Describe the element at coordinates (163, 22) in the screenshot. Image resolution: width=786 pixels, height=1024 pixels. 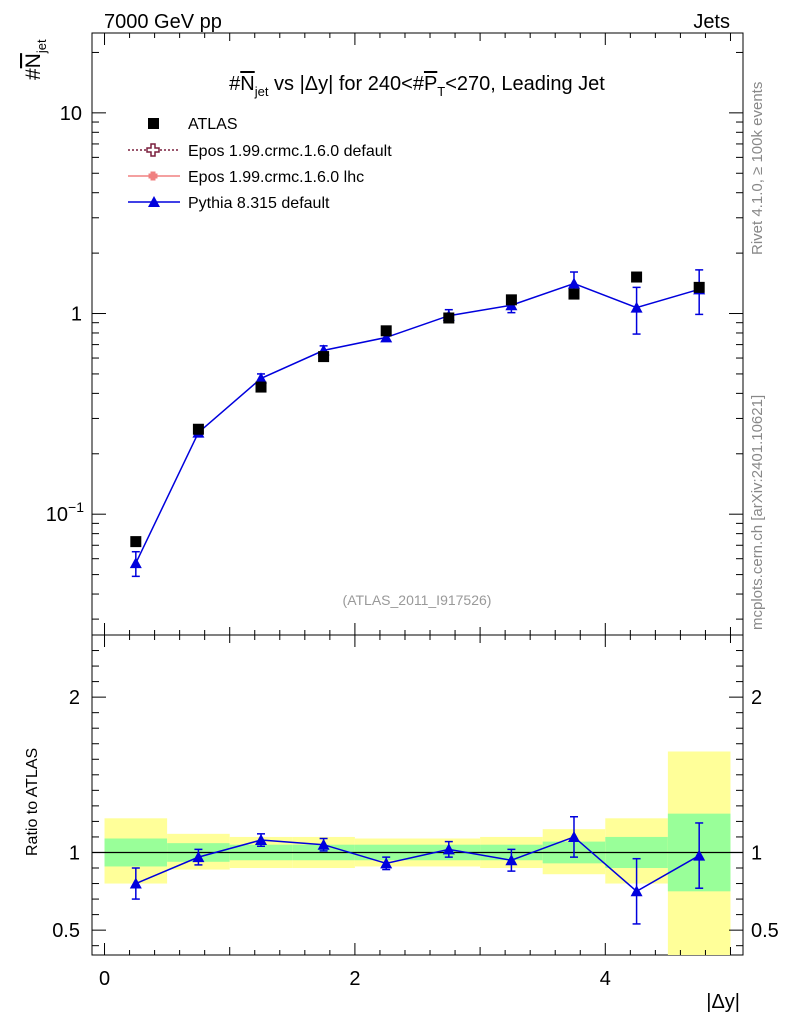
I see `header-left: 7000 GeV pp` at that location.